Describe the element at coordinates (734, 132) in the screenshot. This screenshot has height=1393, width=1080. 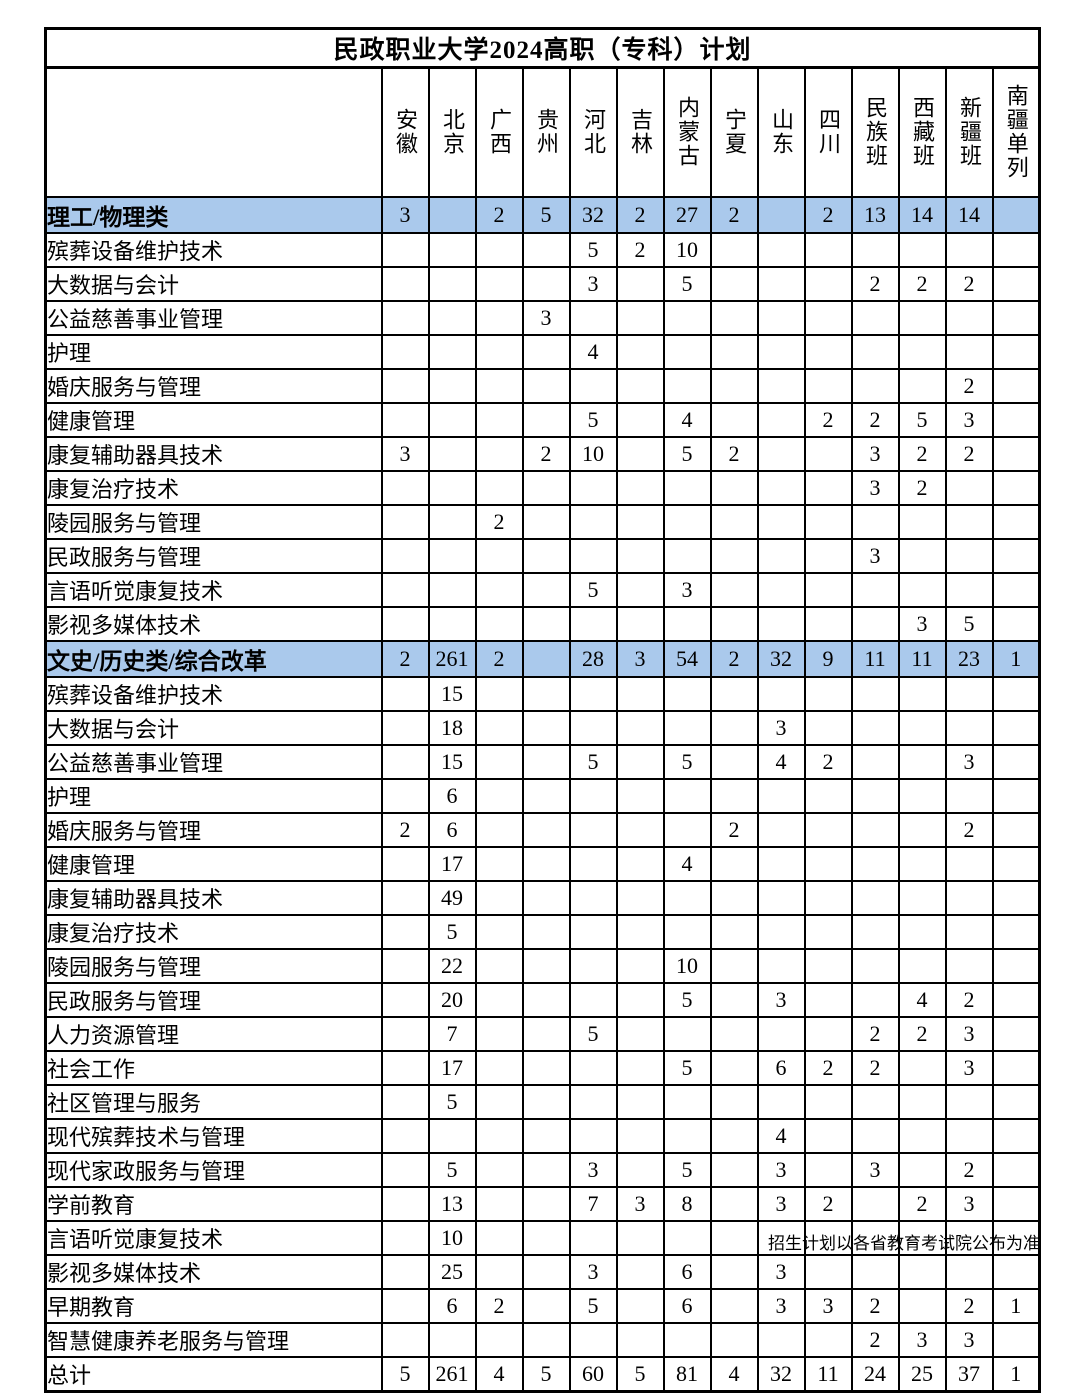
I see `column-header: 宁夏` at that location.